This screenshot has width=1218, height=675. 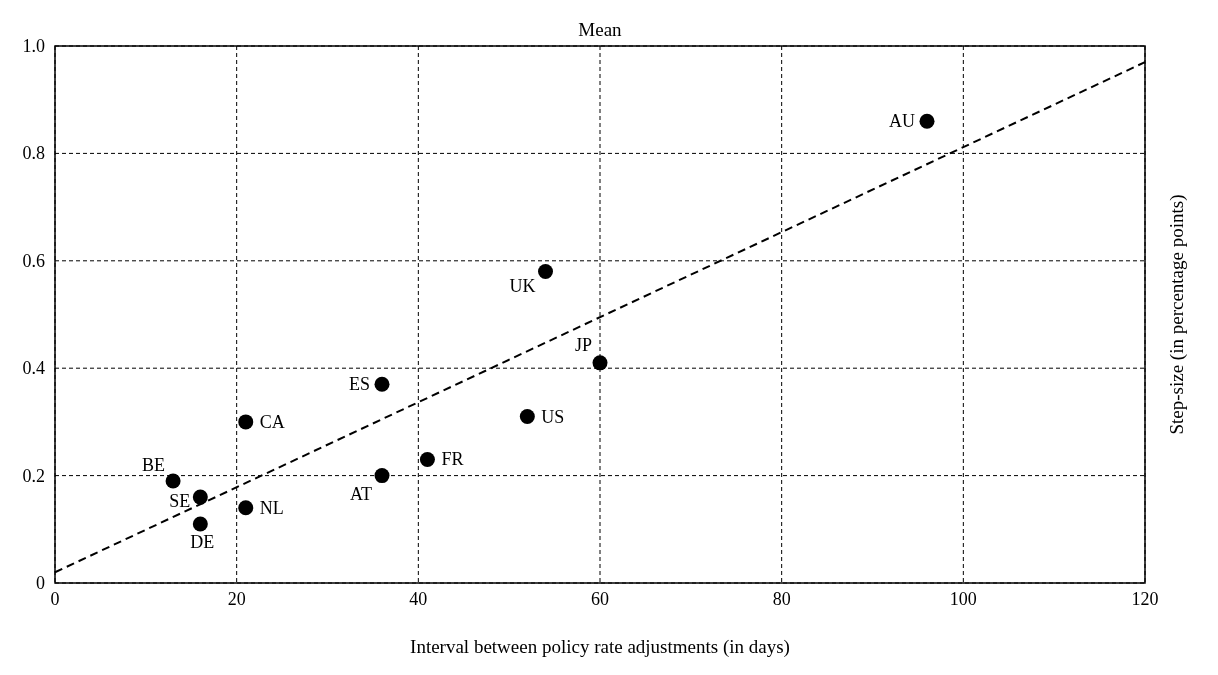 I want to click on x-tick-label: 0, so click(x=55, y=599).